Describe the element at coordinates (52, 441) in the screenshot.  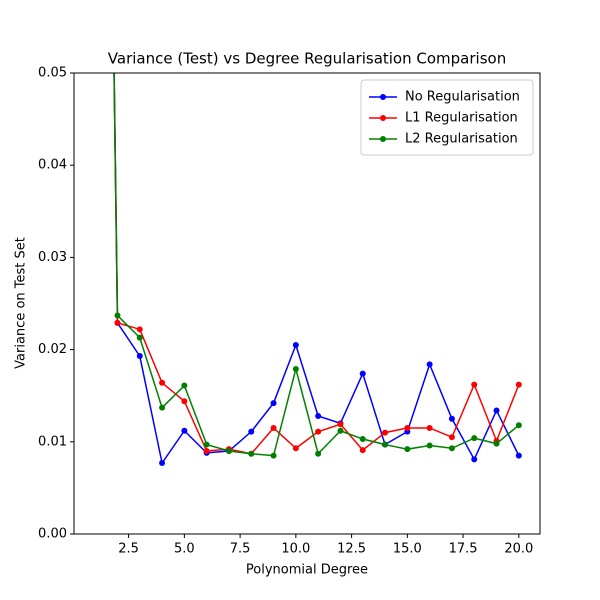
I see `y-tick-label: 0.01` at that location.